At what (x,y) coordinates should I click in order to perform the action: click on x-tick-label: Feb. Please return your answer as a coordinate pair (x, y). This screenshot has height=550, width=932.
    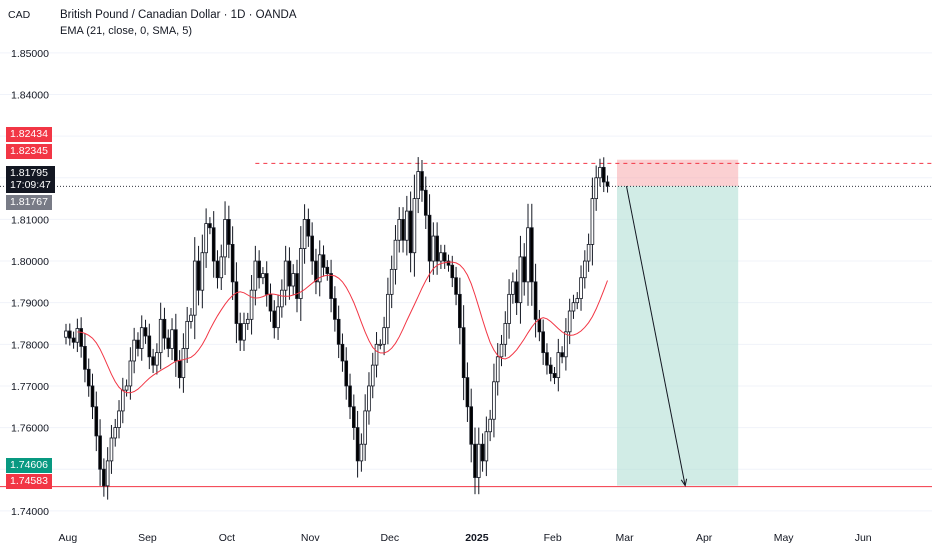
    Looking at the image, I should click on (553, 538).